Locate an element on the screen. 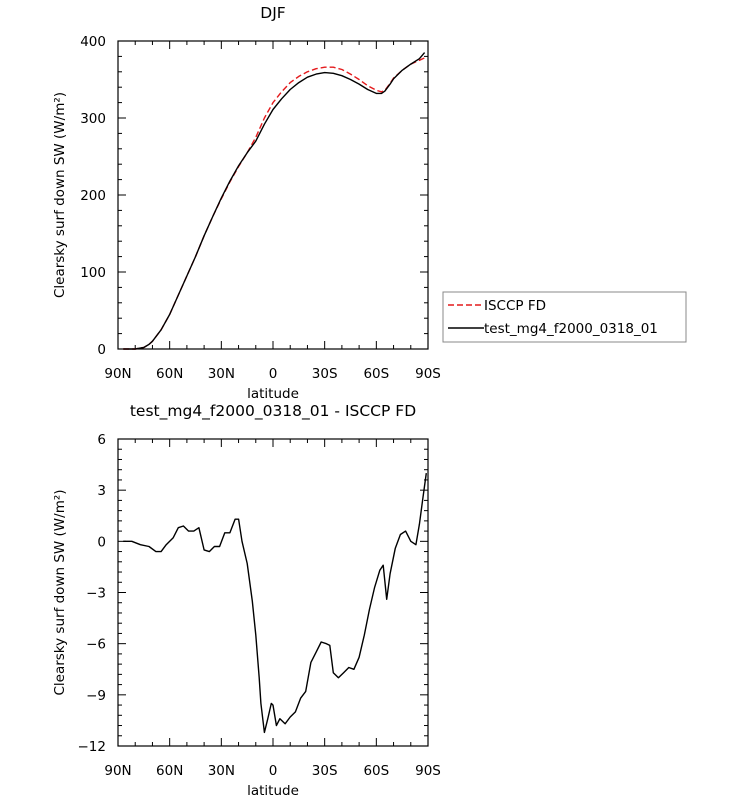 The image size is (732, 801). panel-2-x-tick-label: 30N is located at coordinates (221, 771).